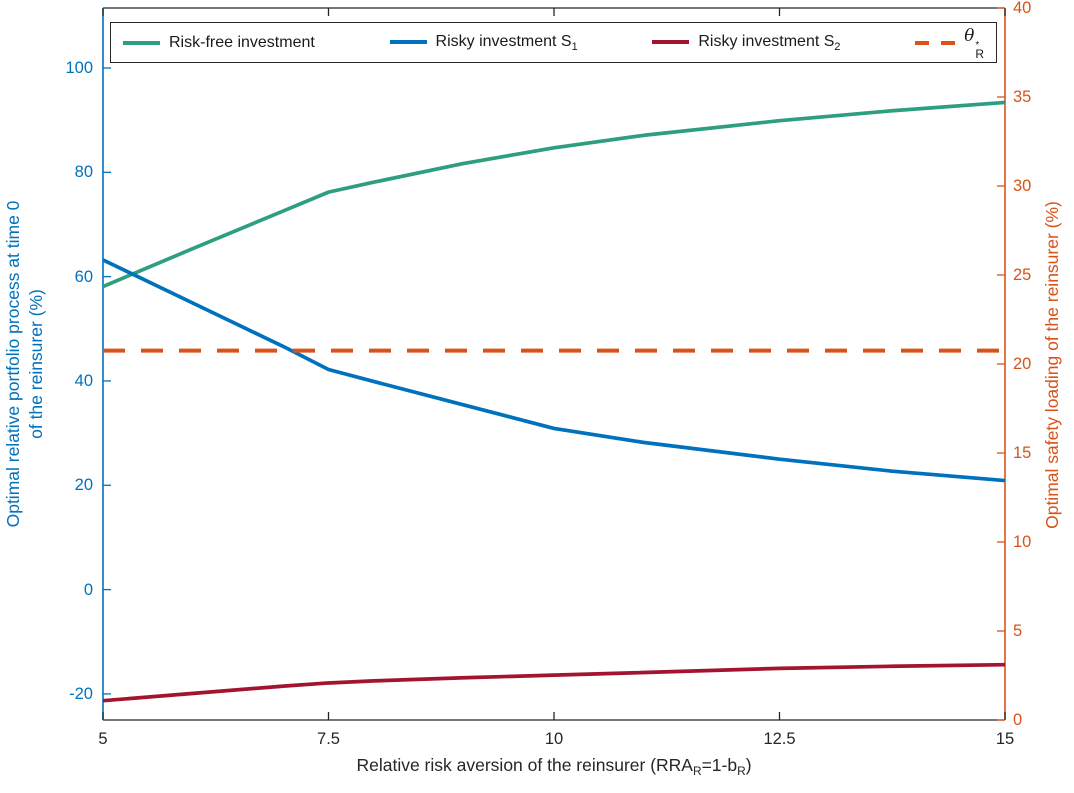  I want to click on legend-label-0: Risk-free investment, so click(242, 42).